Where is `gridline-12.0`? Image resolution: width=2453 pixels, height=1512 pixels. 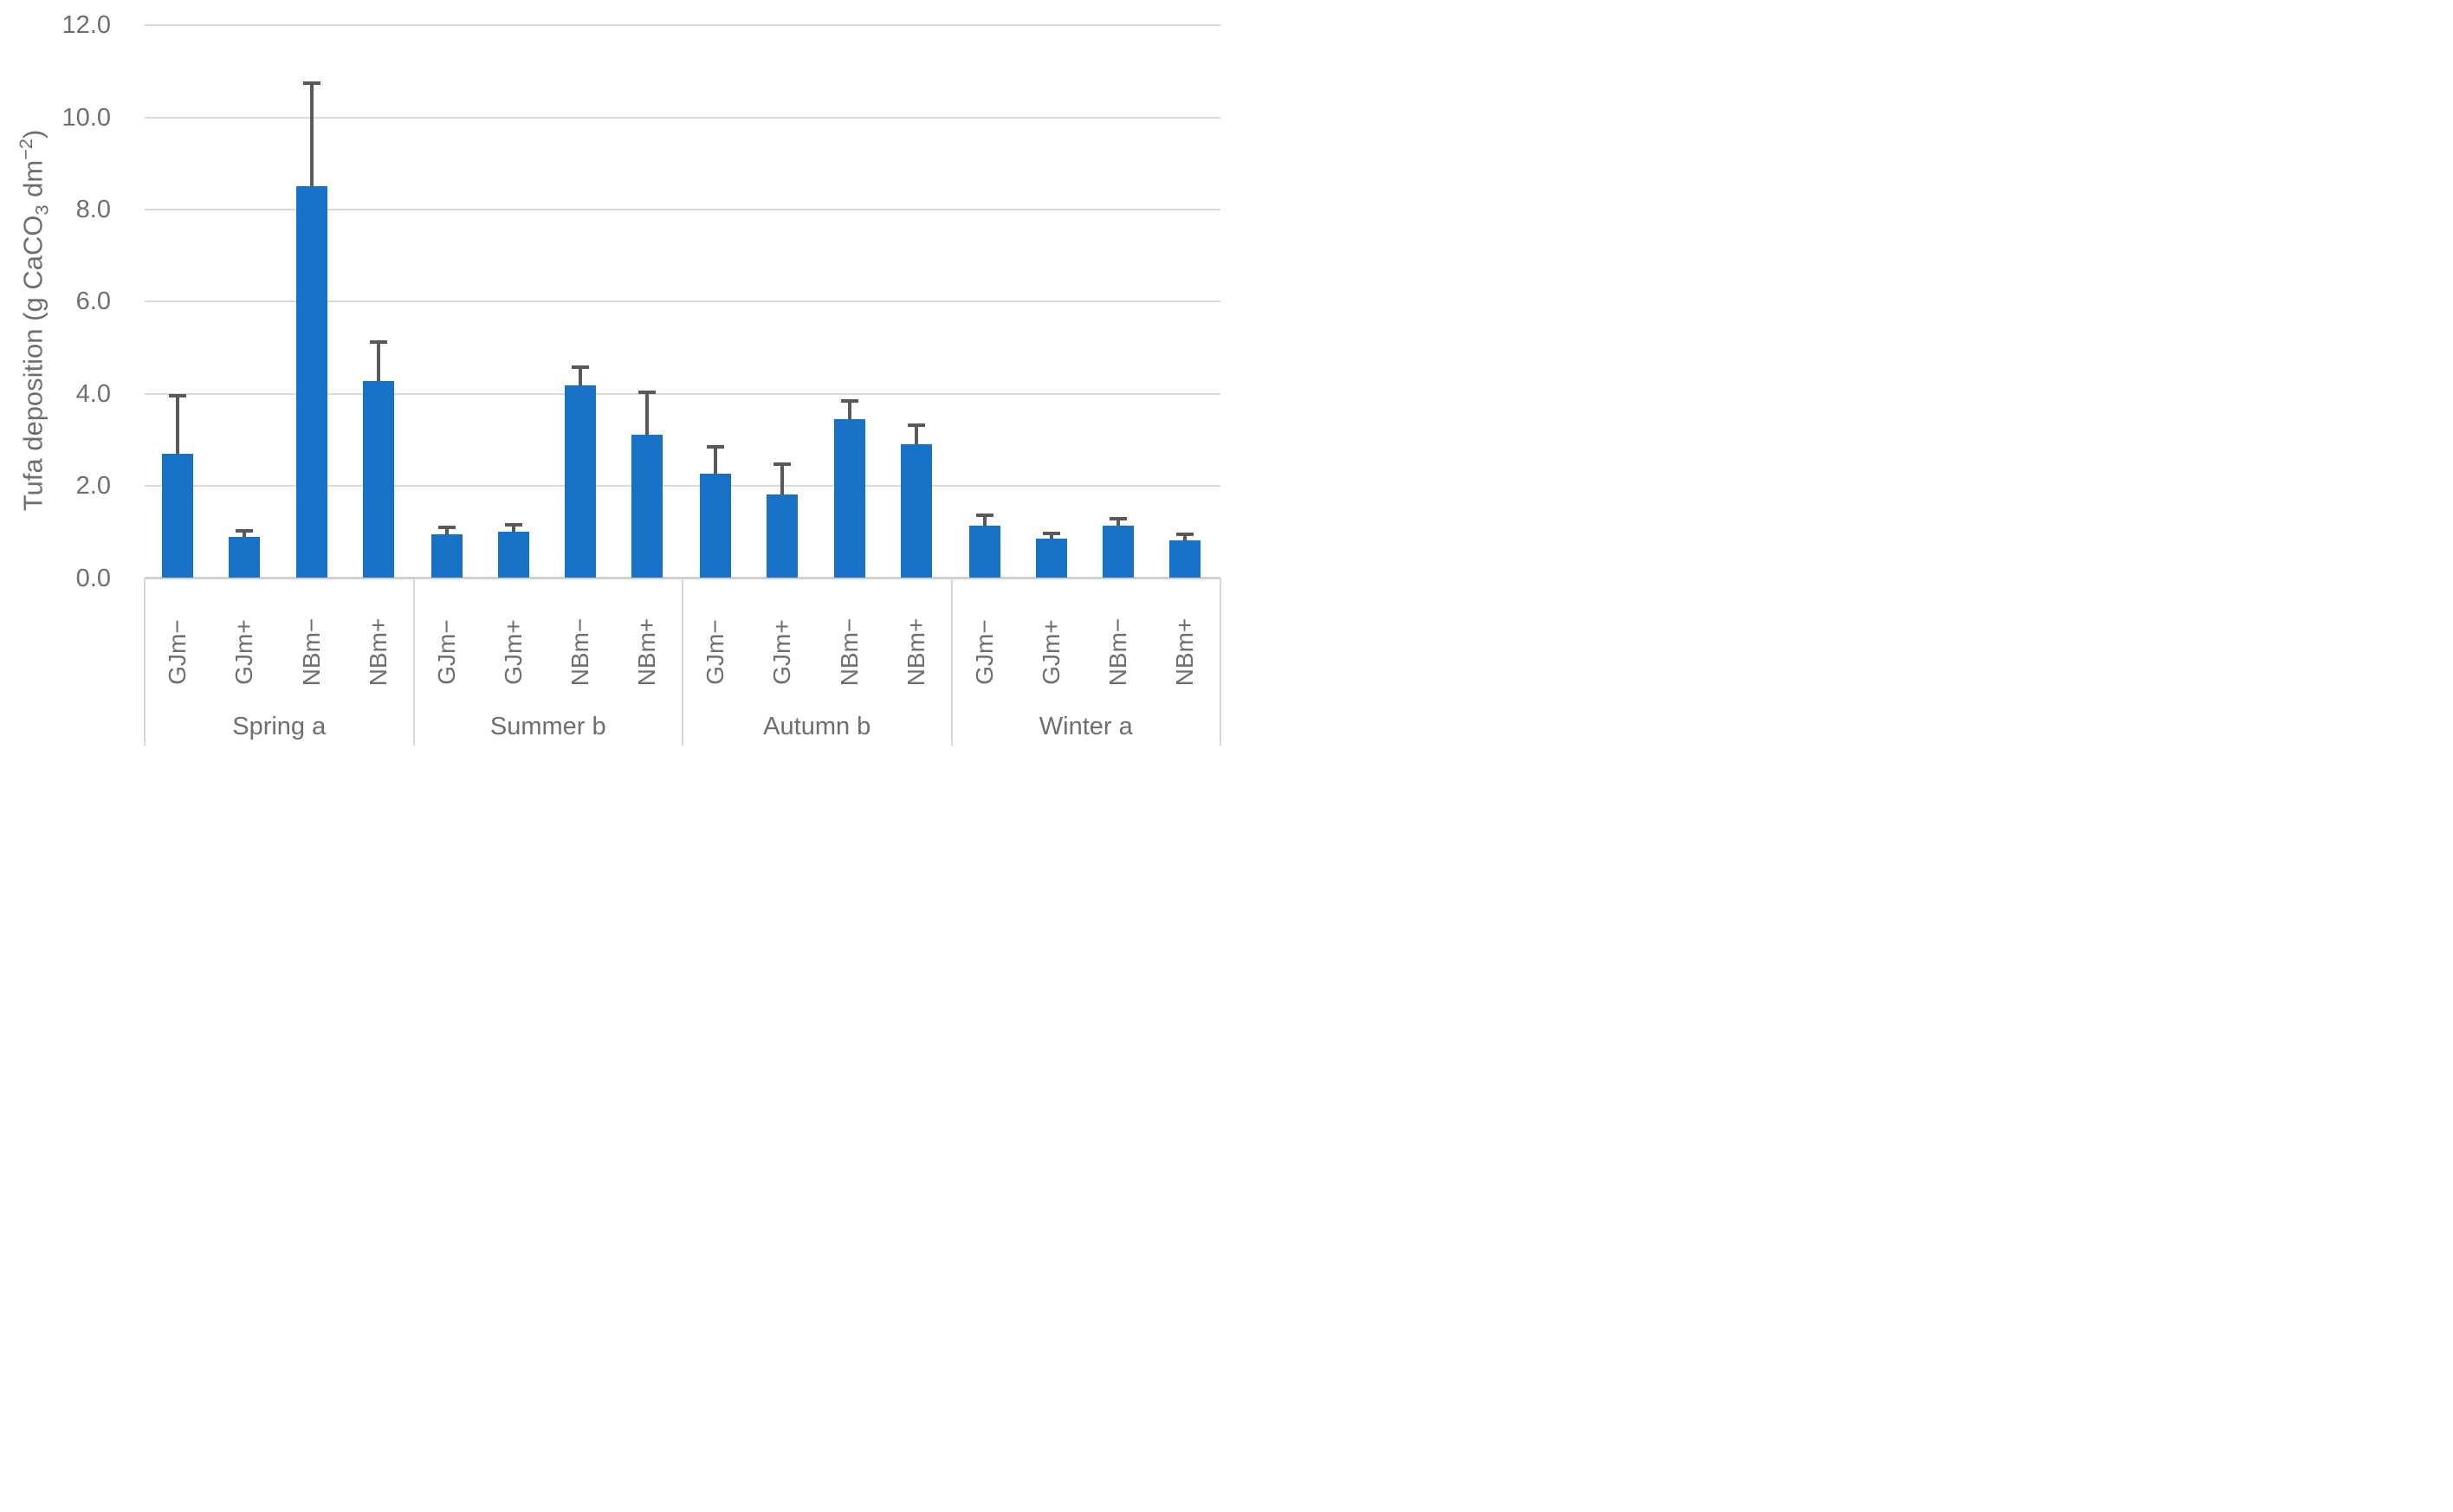 gridline-12.0 is located at coordinates (682, 25).